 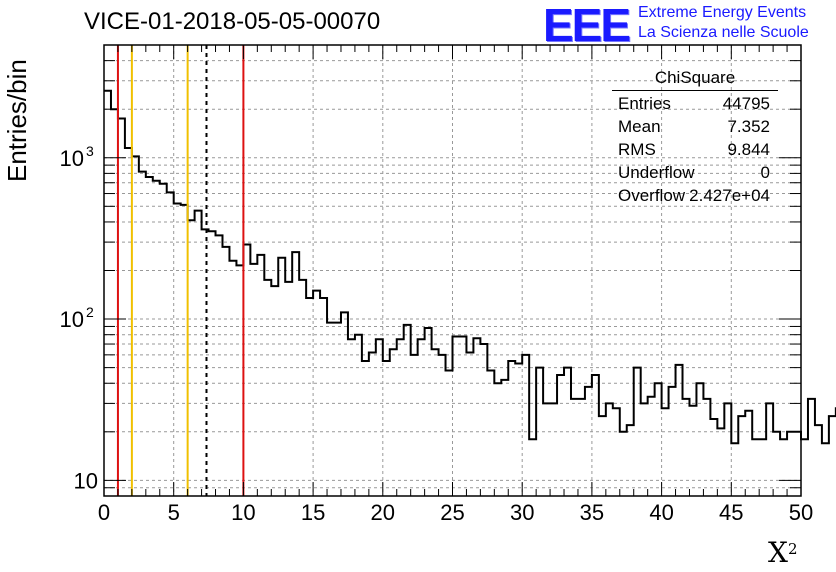 What do you see at coordinates (695, 126) in the screenshot?
I see `stats-row-mean: Mean 7.352` at bounding box center [695, 126].